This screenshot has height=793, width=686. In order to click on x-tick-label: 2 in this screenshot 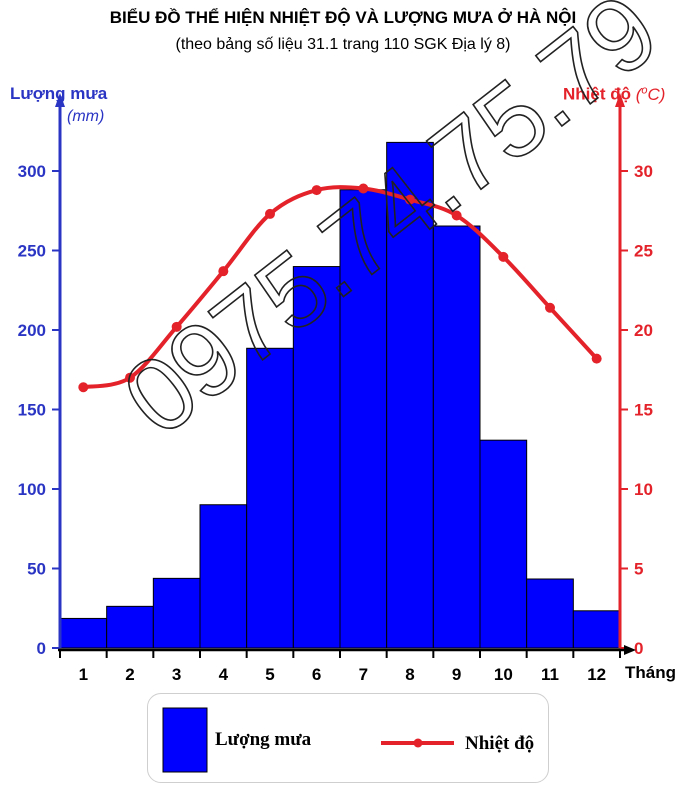, I will do `click(129, 674)`.